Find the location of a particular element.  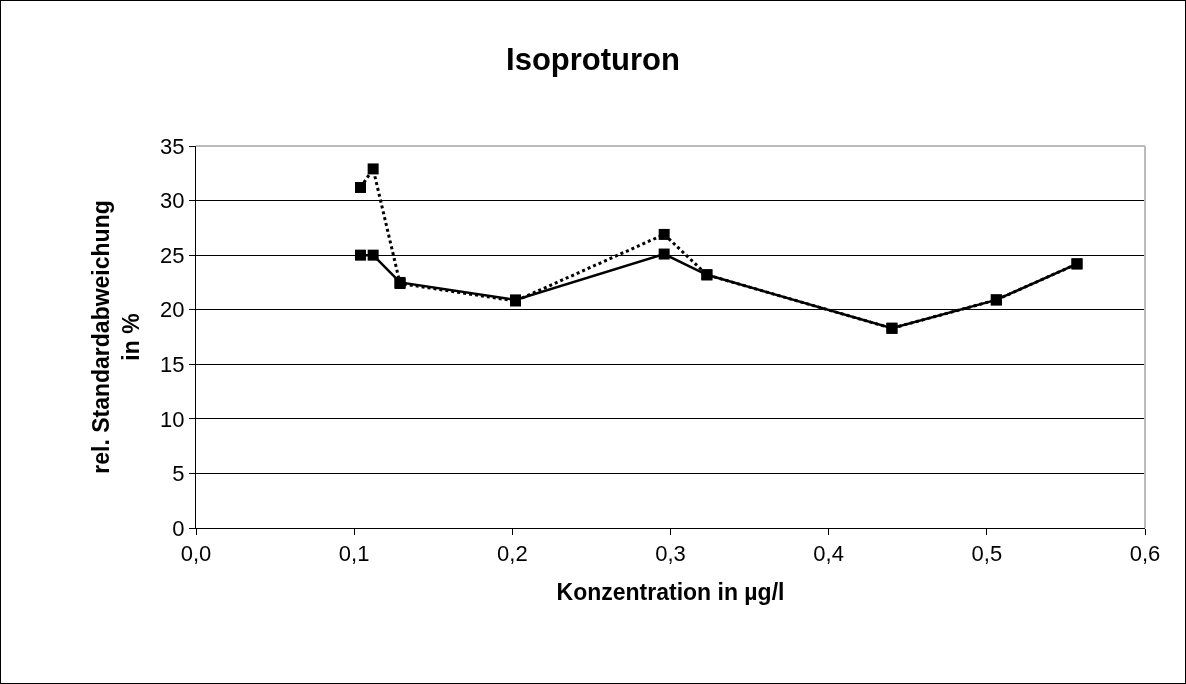

y-tick-label: 0 is located at coordinates (178, 528).